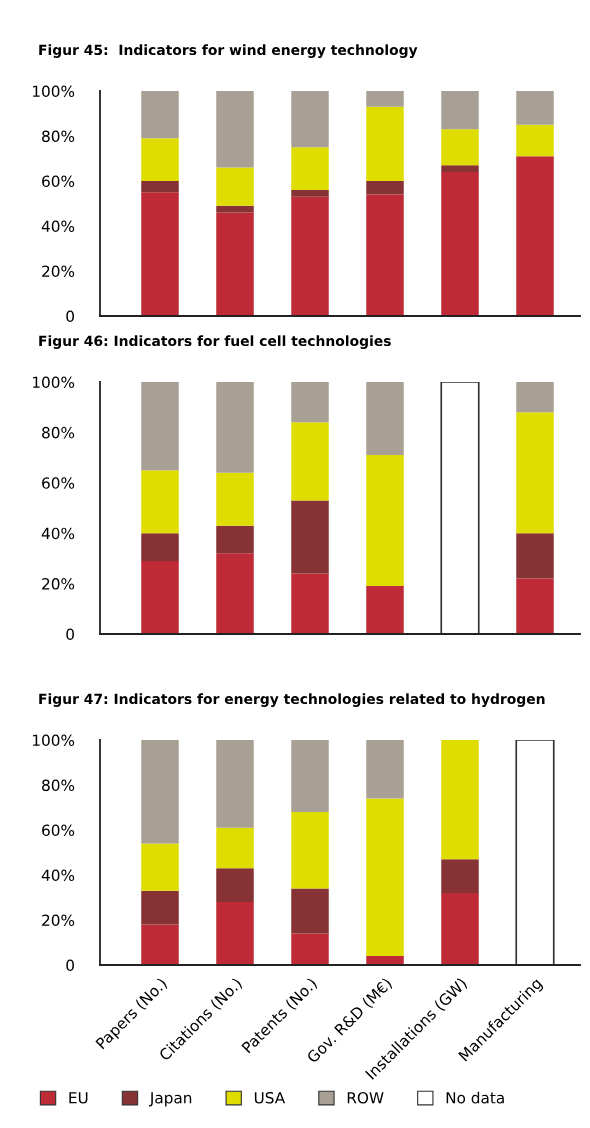 The width and height of the screenshot is (590, 1128). I want to click on legend-label: USA, so click(270, 1097).